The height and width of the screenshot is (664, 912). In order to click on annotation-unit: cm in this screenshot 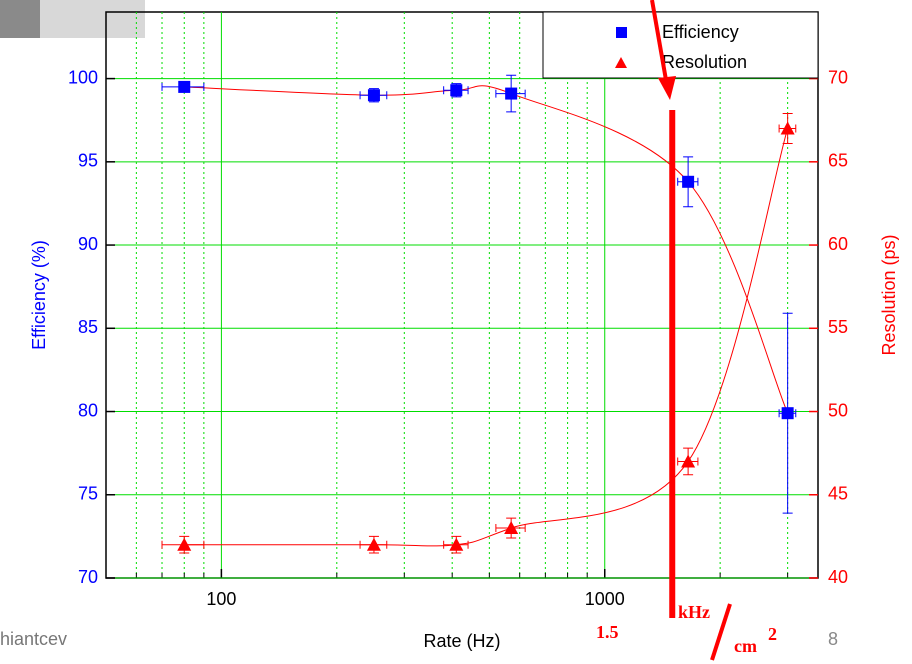, I will do `click(745, 646)`.